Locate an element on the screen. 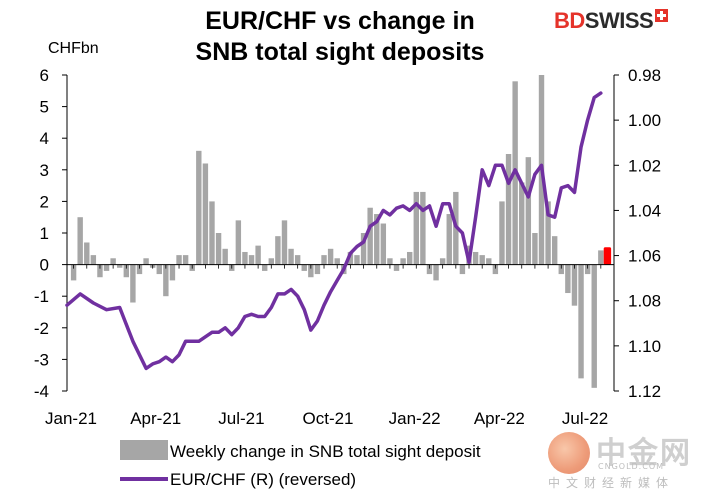 The image size is (701, 499). right-tick-label: 1.04 is located at coordinates (644, 210).